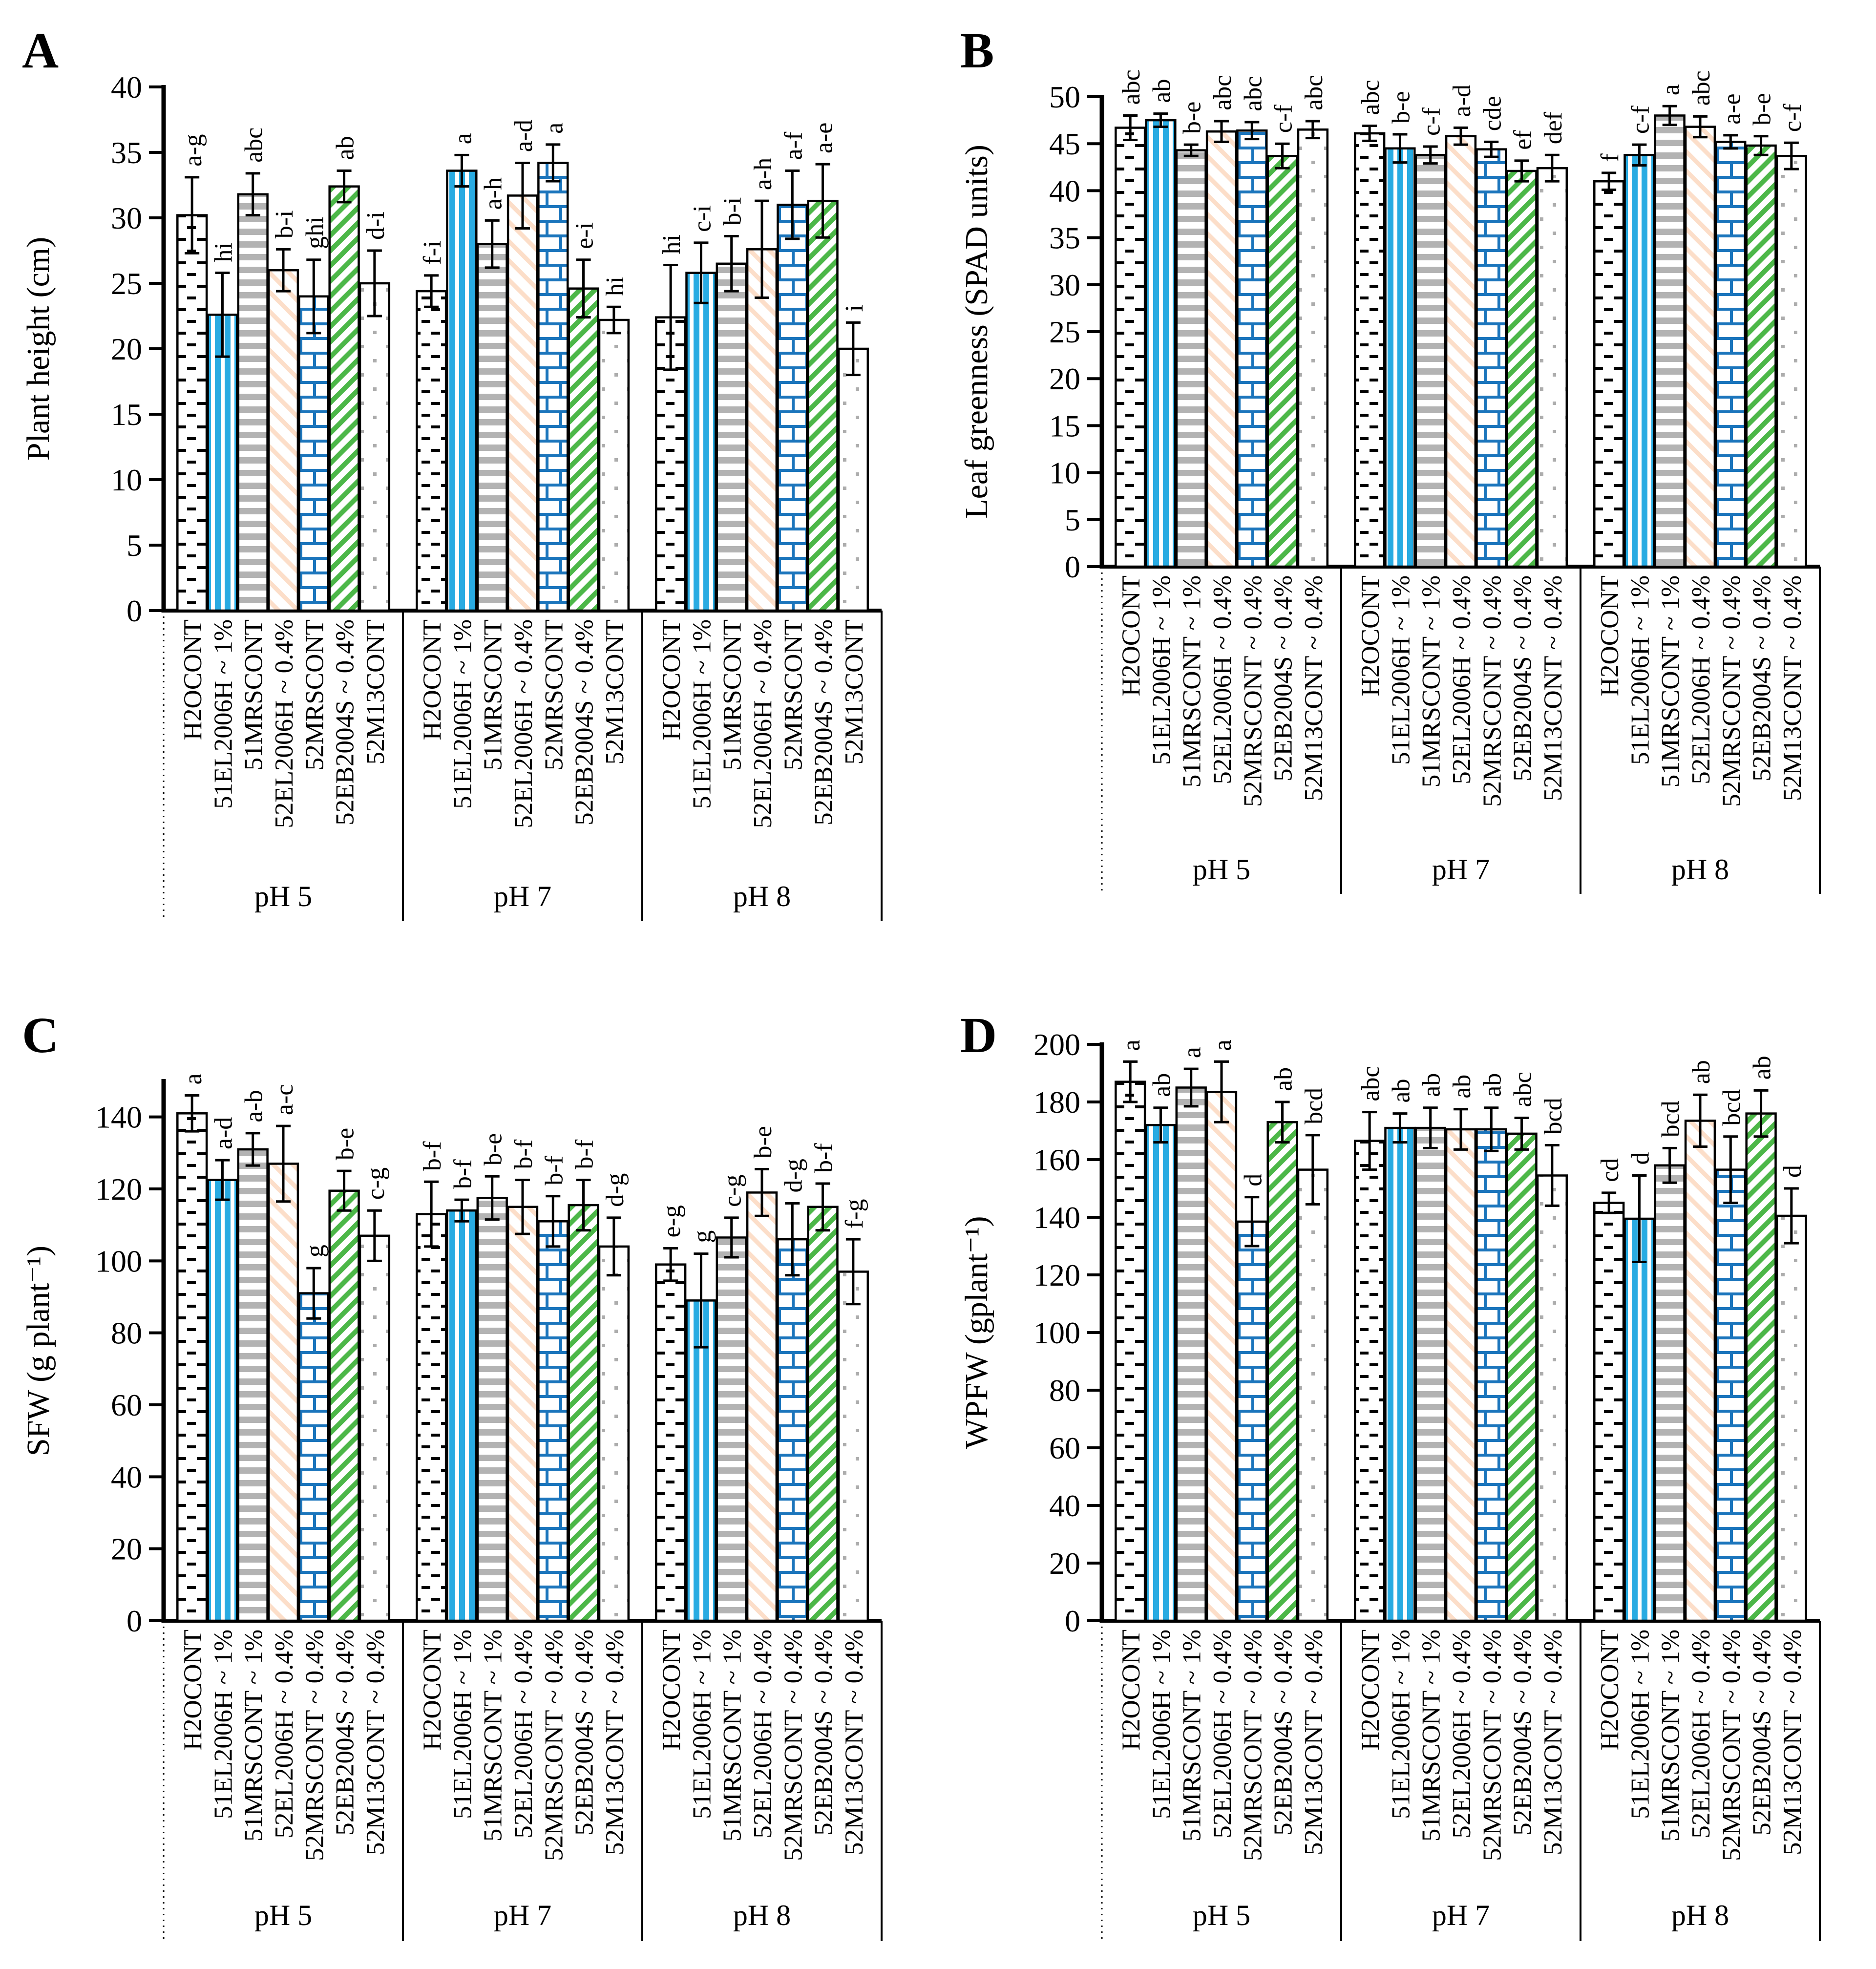 This screenshot has width=1876, height=1969. Describe the element at coordinates (1523, 140) in the screenshot. I see `significance-letter: ef` at that location.